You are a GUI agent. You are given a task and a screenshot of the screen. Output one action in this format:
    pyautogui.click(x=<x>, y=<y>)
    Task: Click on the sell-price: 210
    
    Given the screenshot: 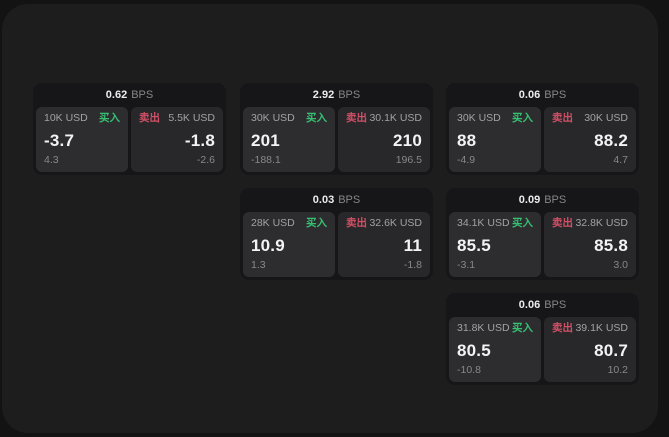 What is the action you would take?
    pyautogui.click(x=407, y=140)
    